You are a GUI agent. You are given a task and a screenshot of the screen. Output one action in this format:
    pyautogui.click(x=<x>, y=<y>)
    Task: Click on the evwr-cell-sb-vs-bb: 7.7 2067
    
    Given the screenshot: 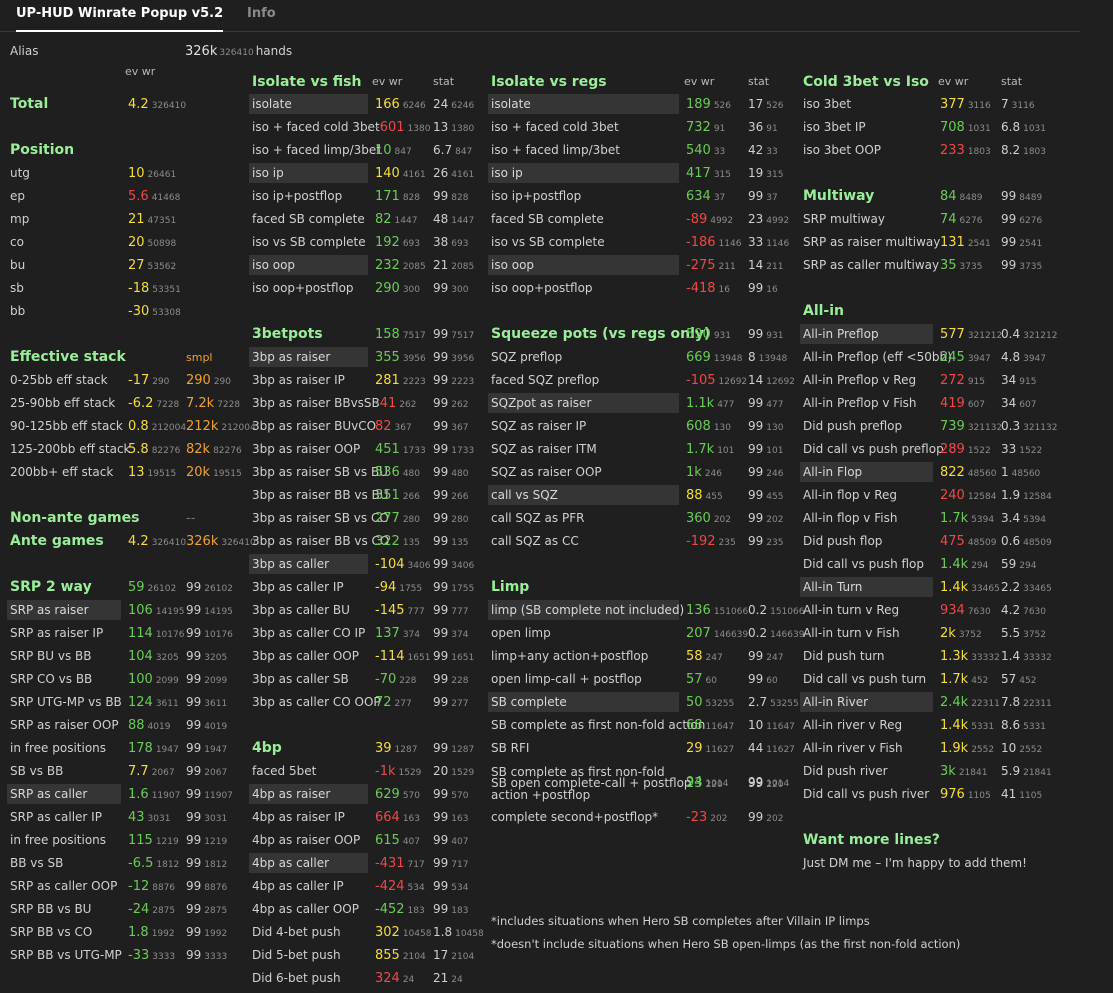 What is the action you would take?
    pyautogui.click(x=151, y=771)
    